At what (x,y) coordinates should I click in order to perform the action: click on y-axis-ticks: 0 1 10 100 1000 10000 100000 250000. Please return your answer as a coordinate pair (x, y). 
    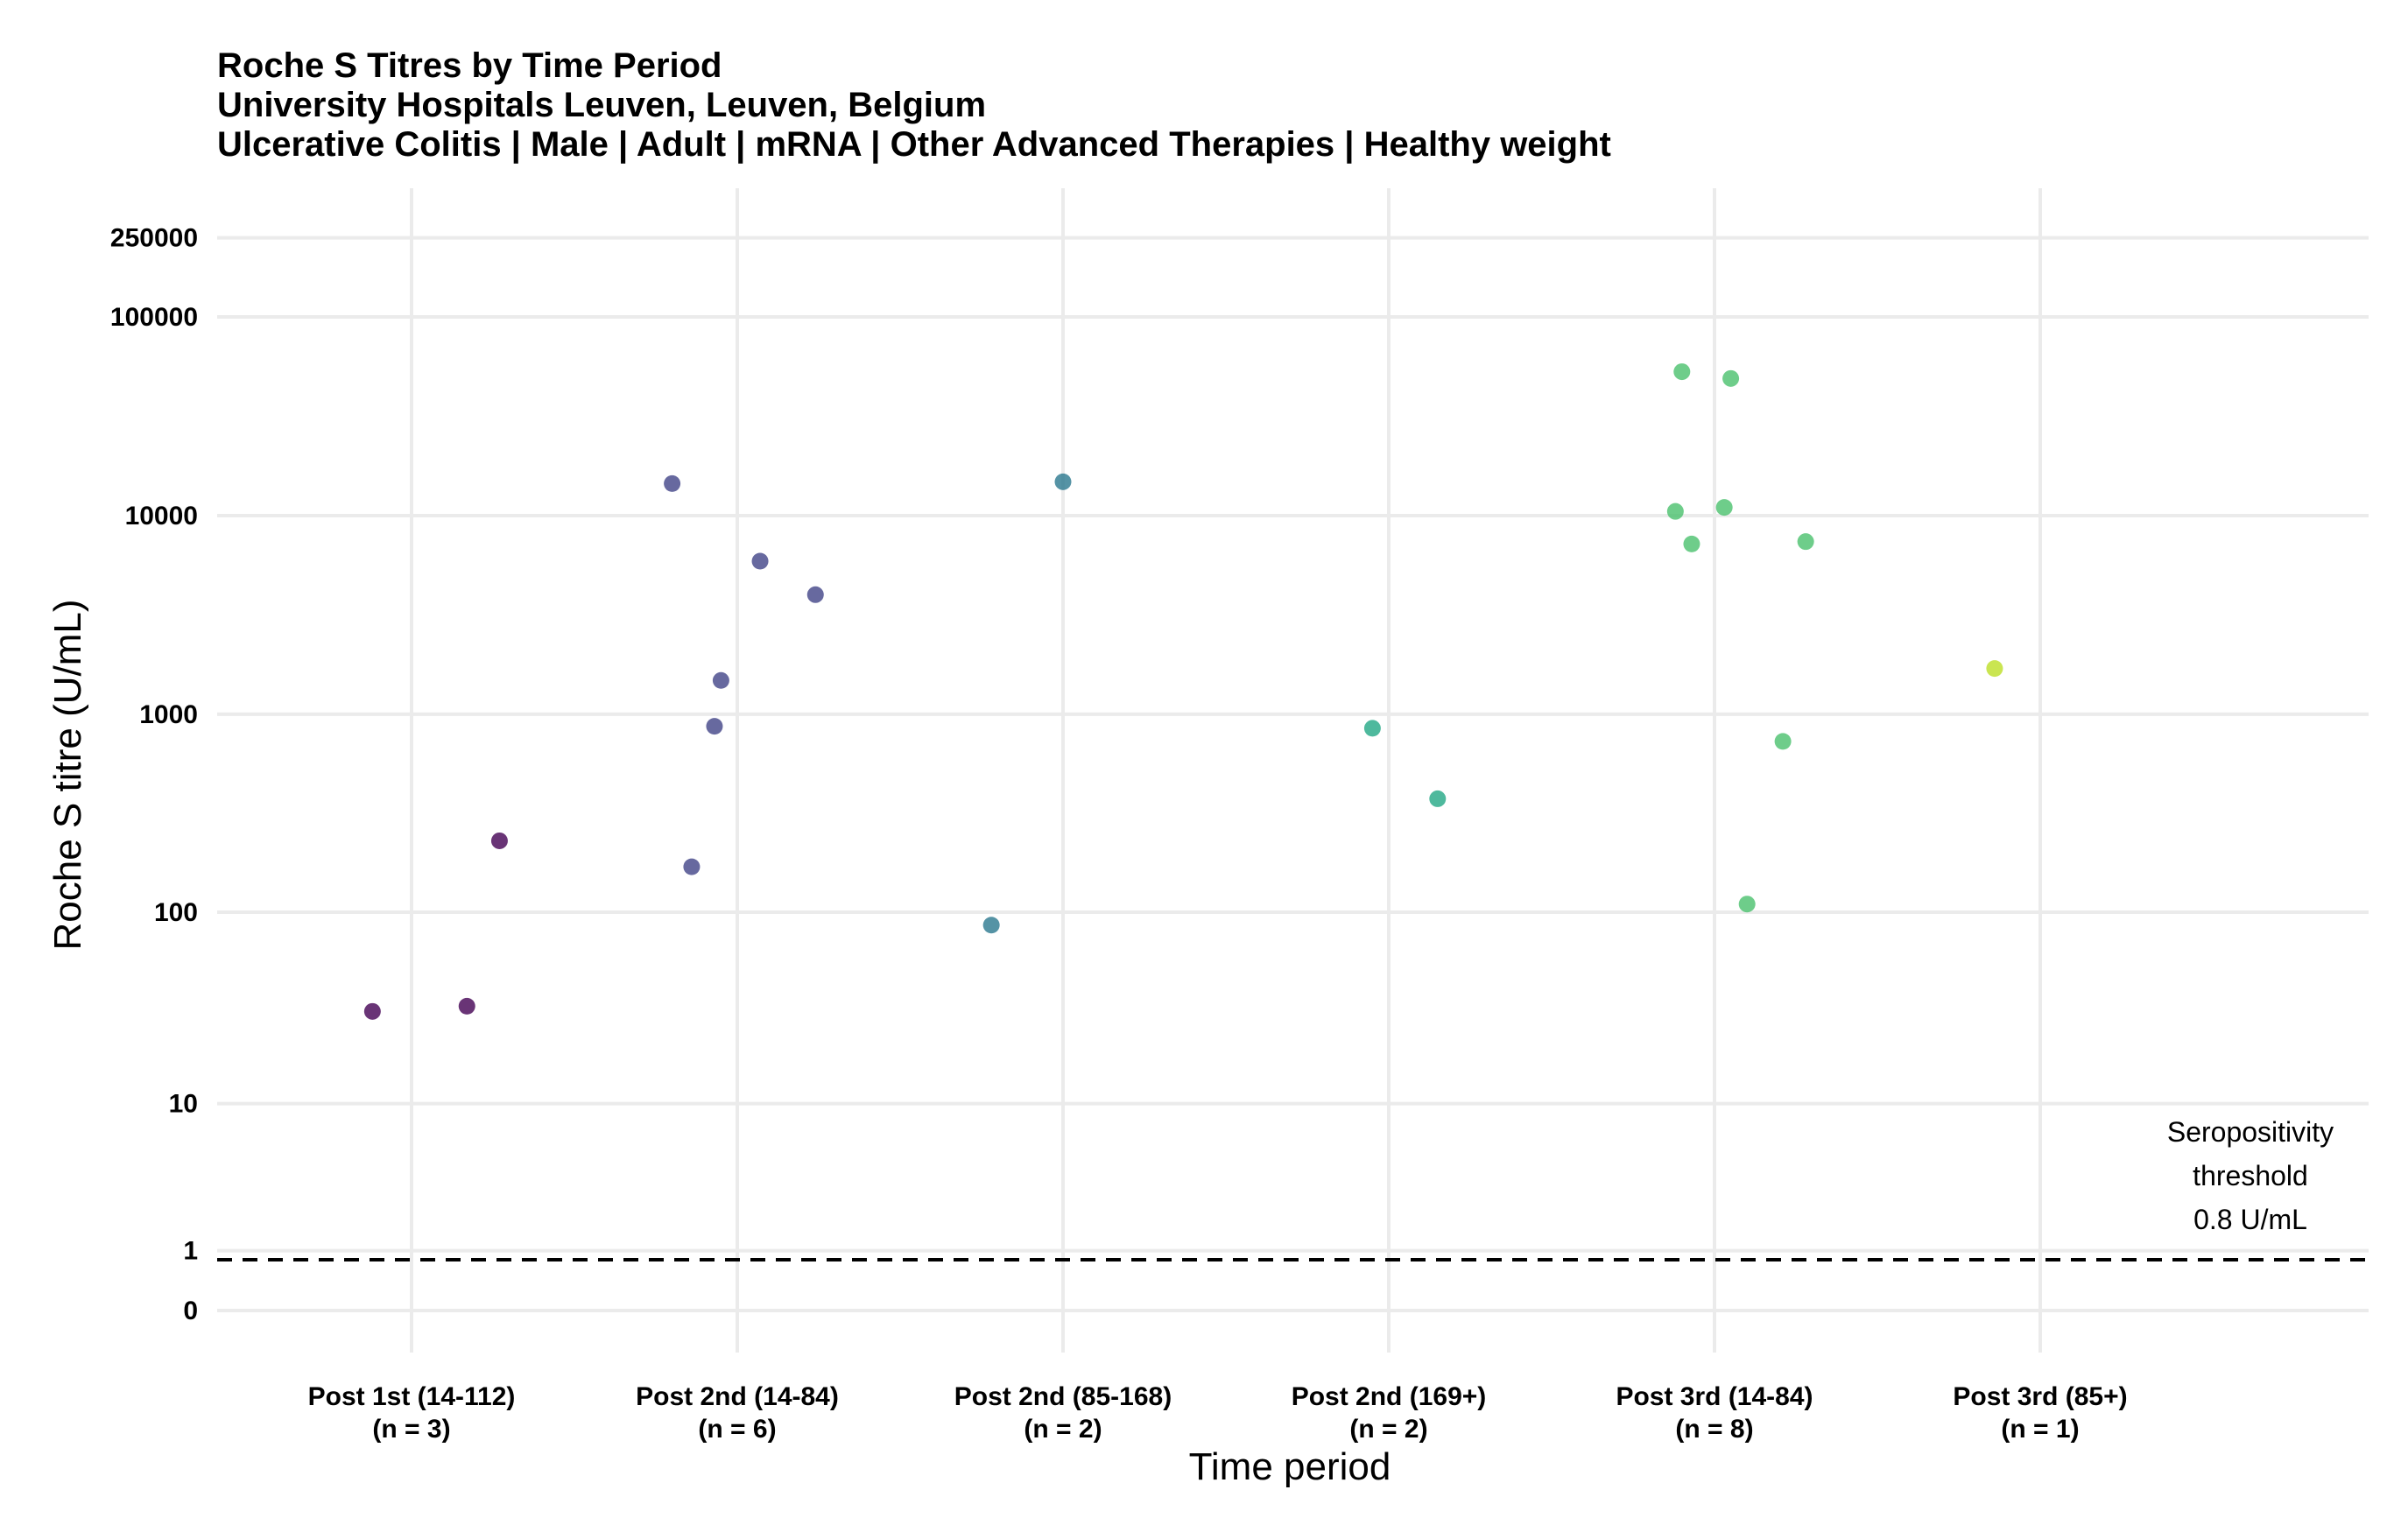
    Looking at the image, I should click on (154, 775).